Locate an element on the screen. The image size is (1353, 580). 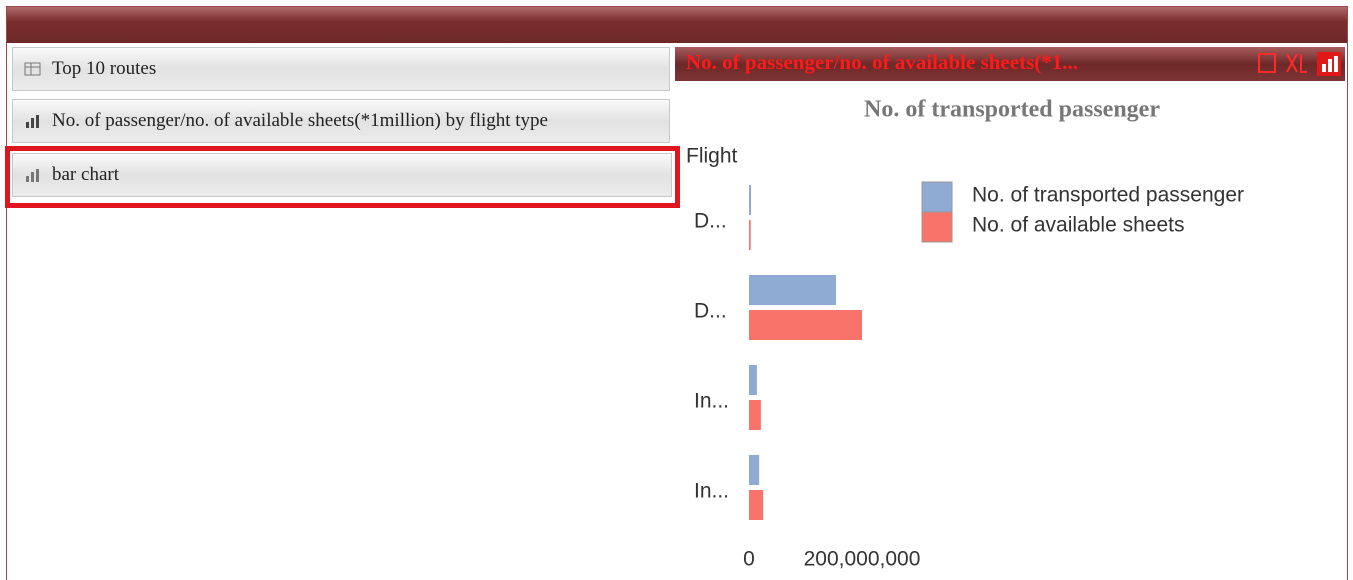
chart-title: No. of transported passenger is located at coordinates (1012, 110).